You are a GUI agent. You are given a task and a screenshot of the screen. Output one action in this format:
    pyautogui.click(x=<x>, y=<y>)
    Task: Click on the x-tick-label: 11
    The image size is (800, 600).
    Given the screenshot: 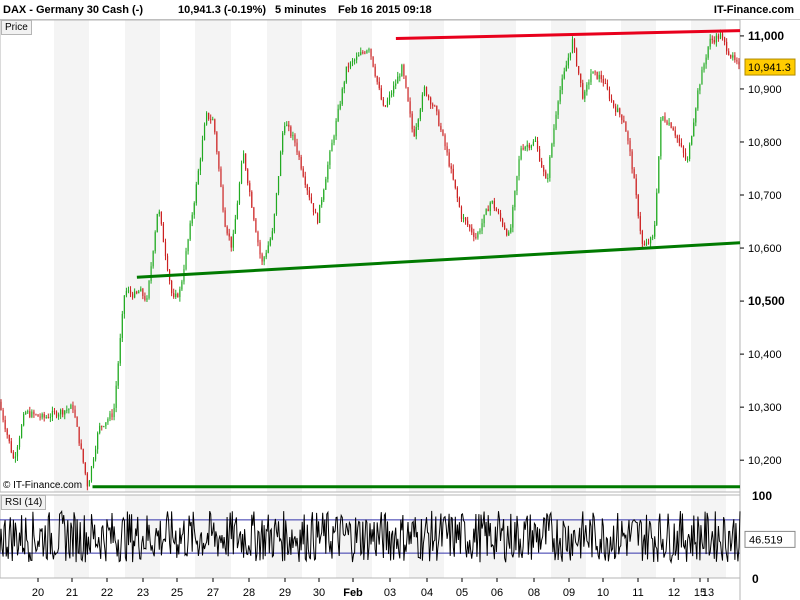 What is the action you would take?
    pyautogui.click(x=637, y=593)
    